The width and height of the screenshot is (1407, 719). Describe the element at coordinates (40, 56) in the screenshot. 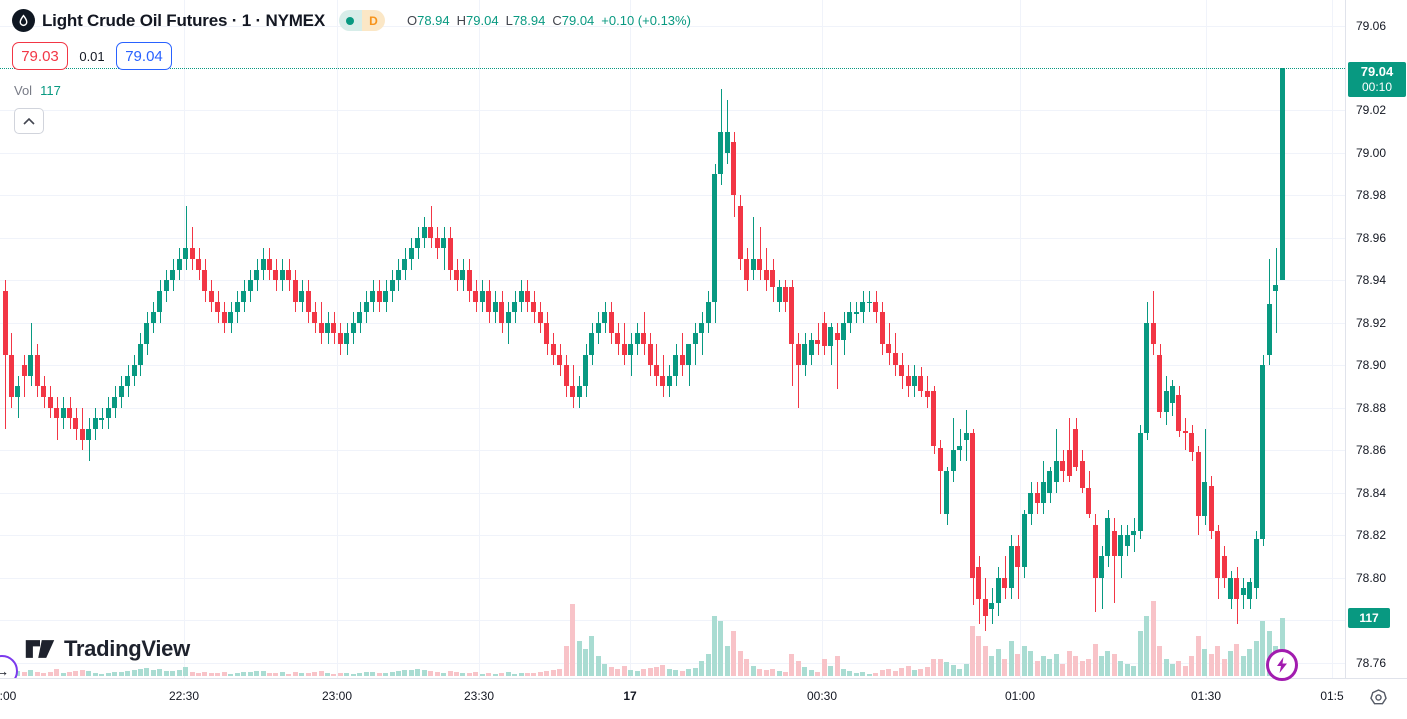

I see `sell-button: 79.03` at that location.